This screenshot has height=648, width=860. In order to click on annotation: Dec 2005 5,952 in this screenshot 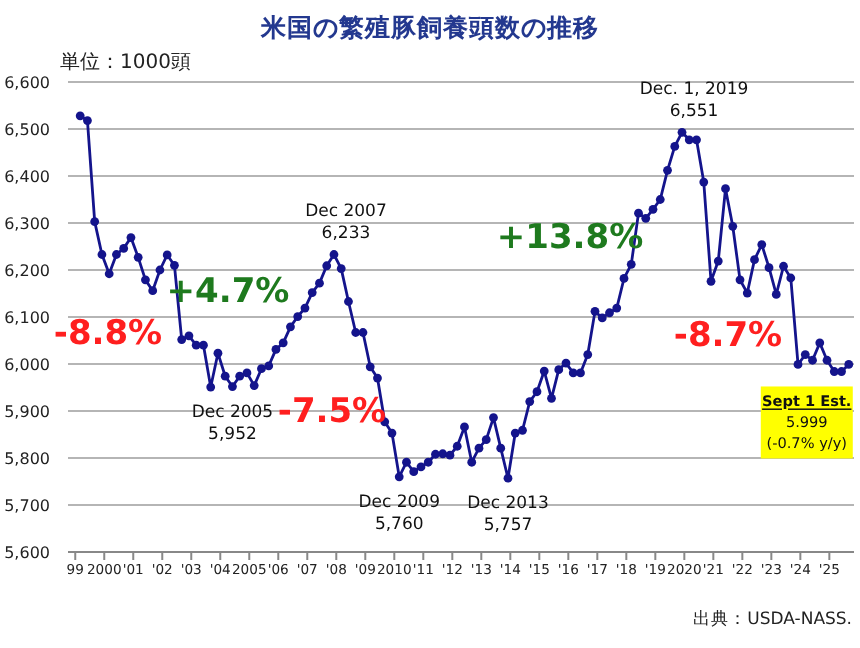, I will do `click(232, 423)`.